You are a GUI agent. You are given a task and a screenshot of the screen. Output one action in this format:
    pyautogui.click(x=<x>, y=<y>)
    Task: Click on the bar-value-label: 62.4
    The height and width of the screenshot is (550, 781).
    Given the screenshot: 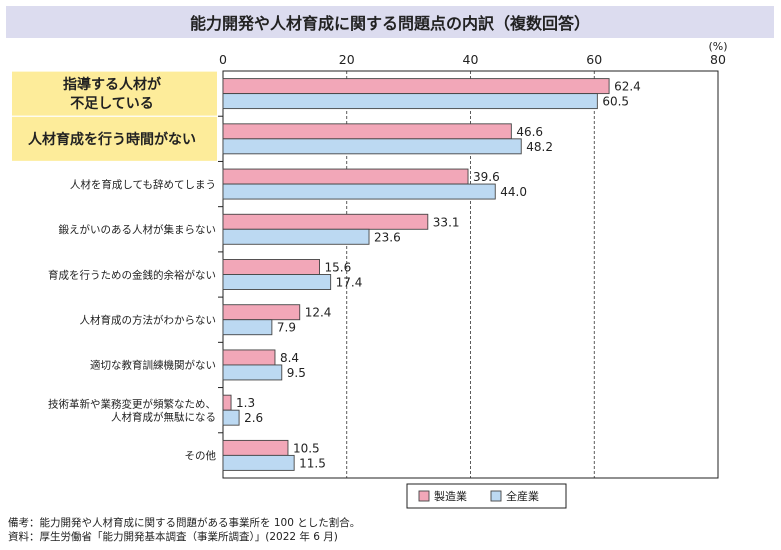 What is the action you would take?
    pyautogui.click(x=627, y=87)
    